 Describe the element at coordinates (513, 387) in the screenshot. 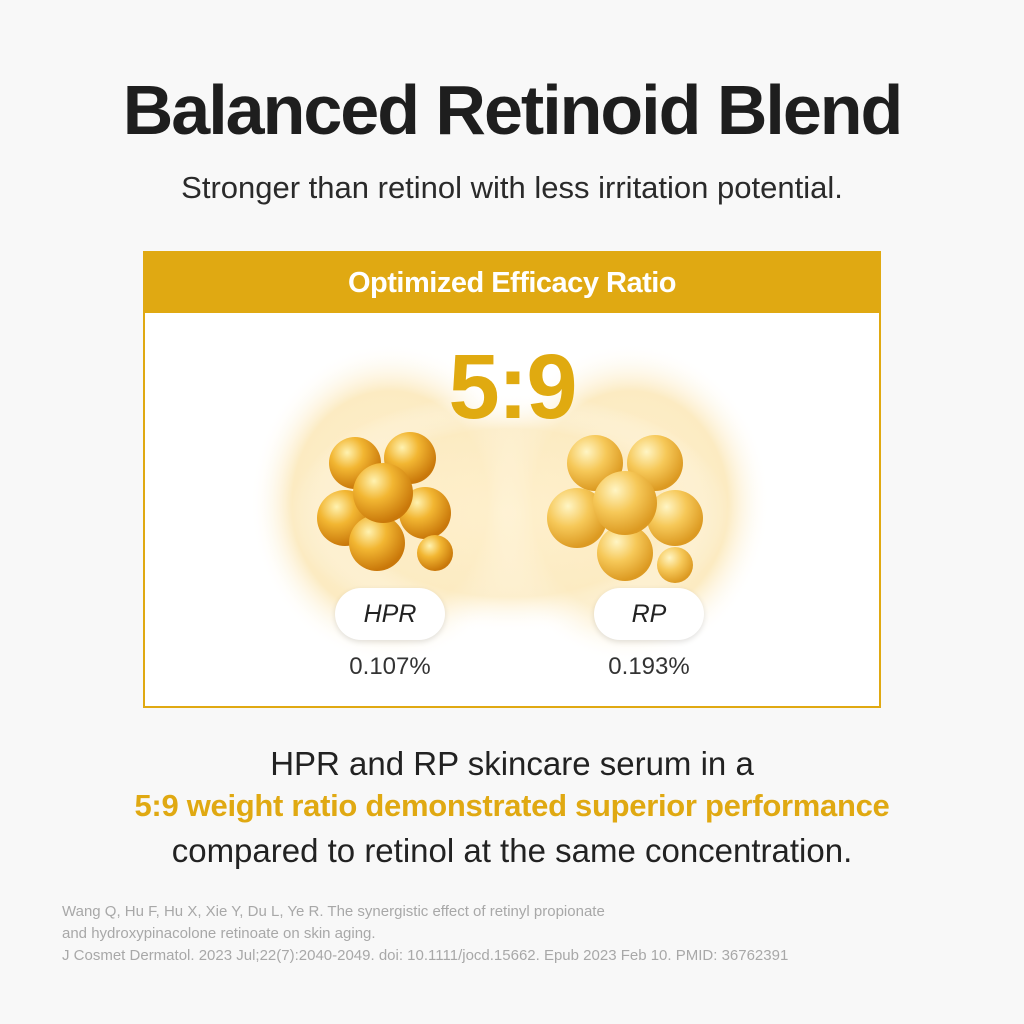

I see `ratio: 5:9` at that location.